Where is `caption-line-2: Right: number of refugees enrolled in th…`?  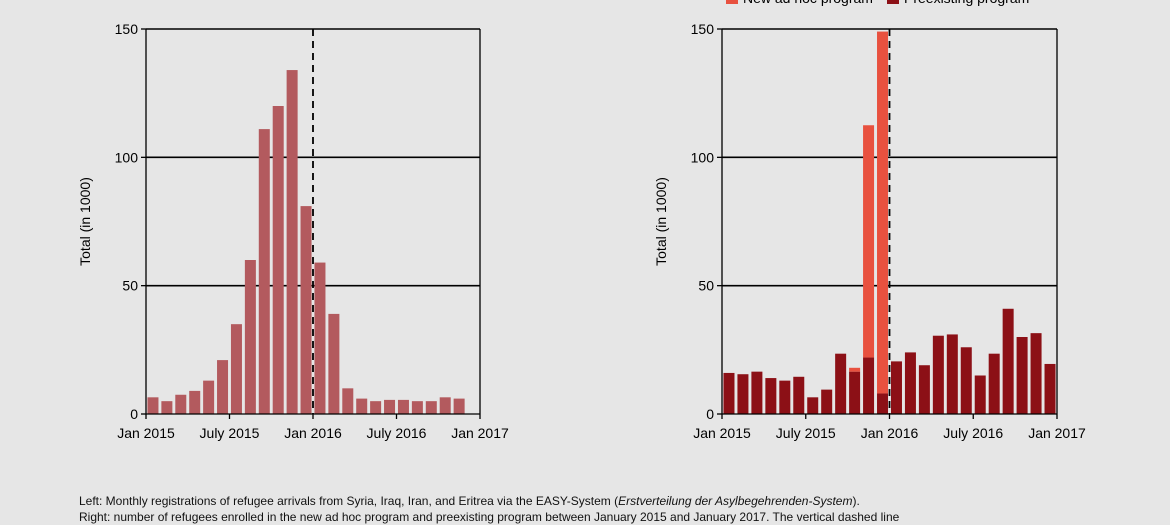 caption-line-2: Right: number of refugees enrolled in th… is located at coordinates (489, 517).